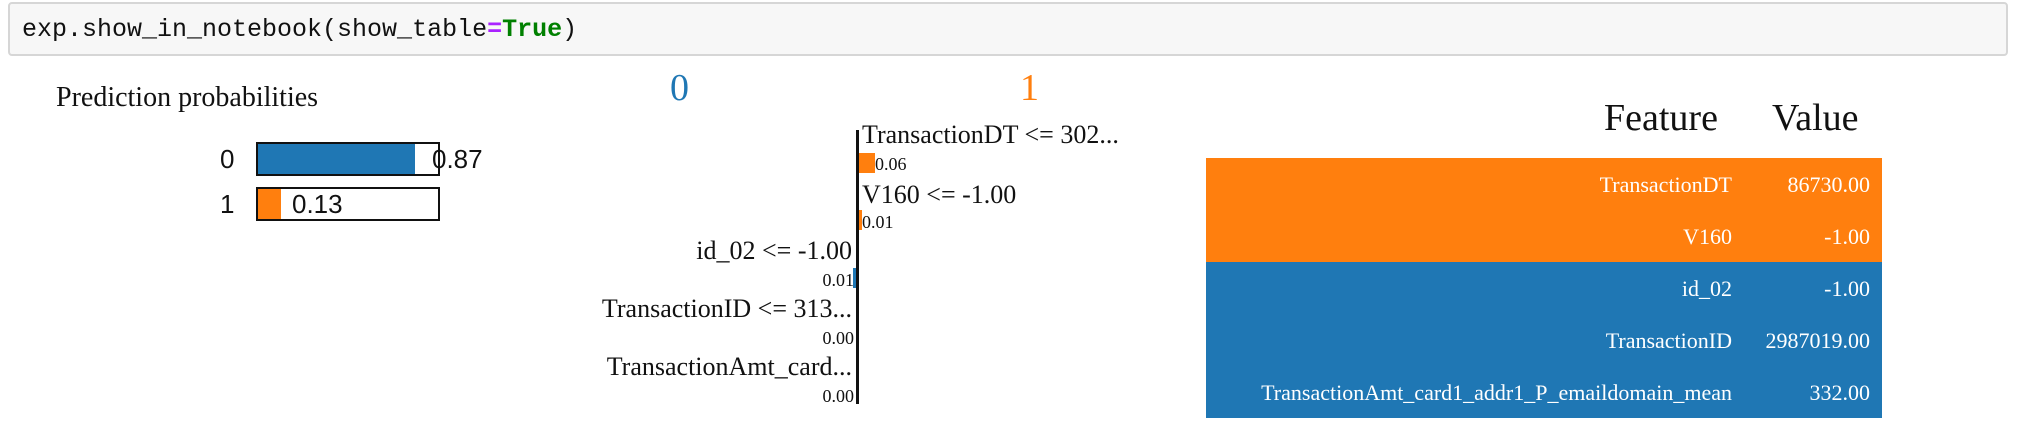 The width and height of the screenshot is (2020, 440). Describe the element at coordinates (1661, 118) in the screenshot. I see `table-header-feature: Feature` at that location.